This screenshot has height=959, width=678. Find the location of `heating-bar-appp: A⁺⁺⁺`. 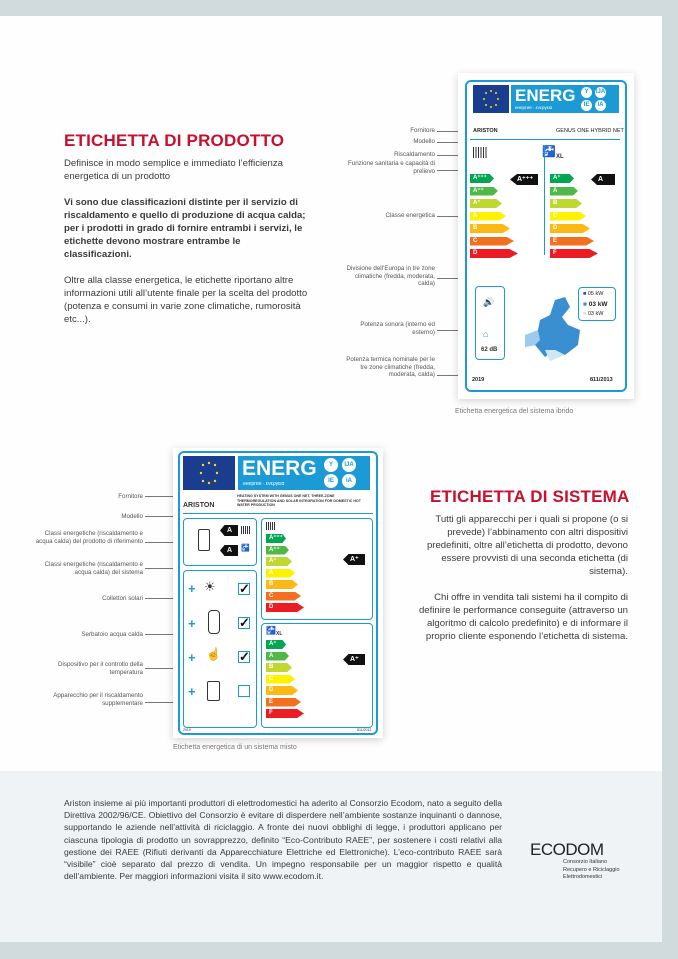

heating-bar-appp: A⁺⁺⁺ is located at coordinates (276, 538).